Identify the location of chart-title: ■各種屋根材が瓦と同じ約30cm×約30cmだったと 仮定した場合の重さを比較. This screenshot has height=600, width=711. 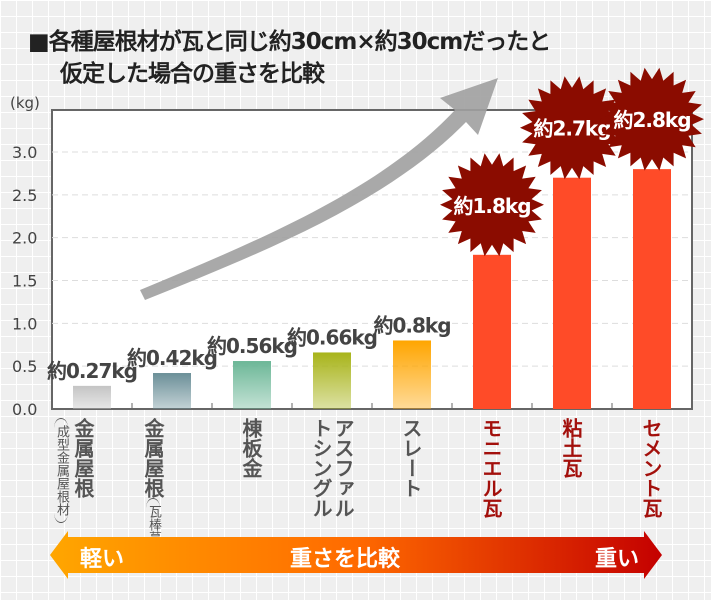
(289, 58).